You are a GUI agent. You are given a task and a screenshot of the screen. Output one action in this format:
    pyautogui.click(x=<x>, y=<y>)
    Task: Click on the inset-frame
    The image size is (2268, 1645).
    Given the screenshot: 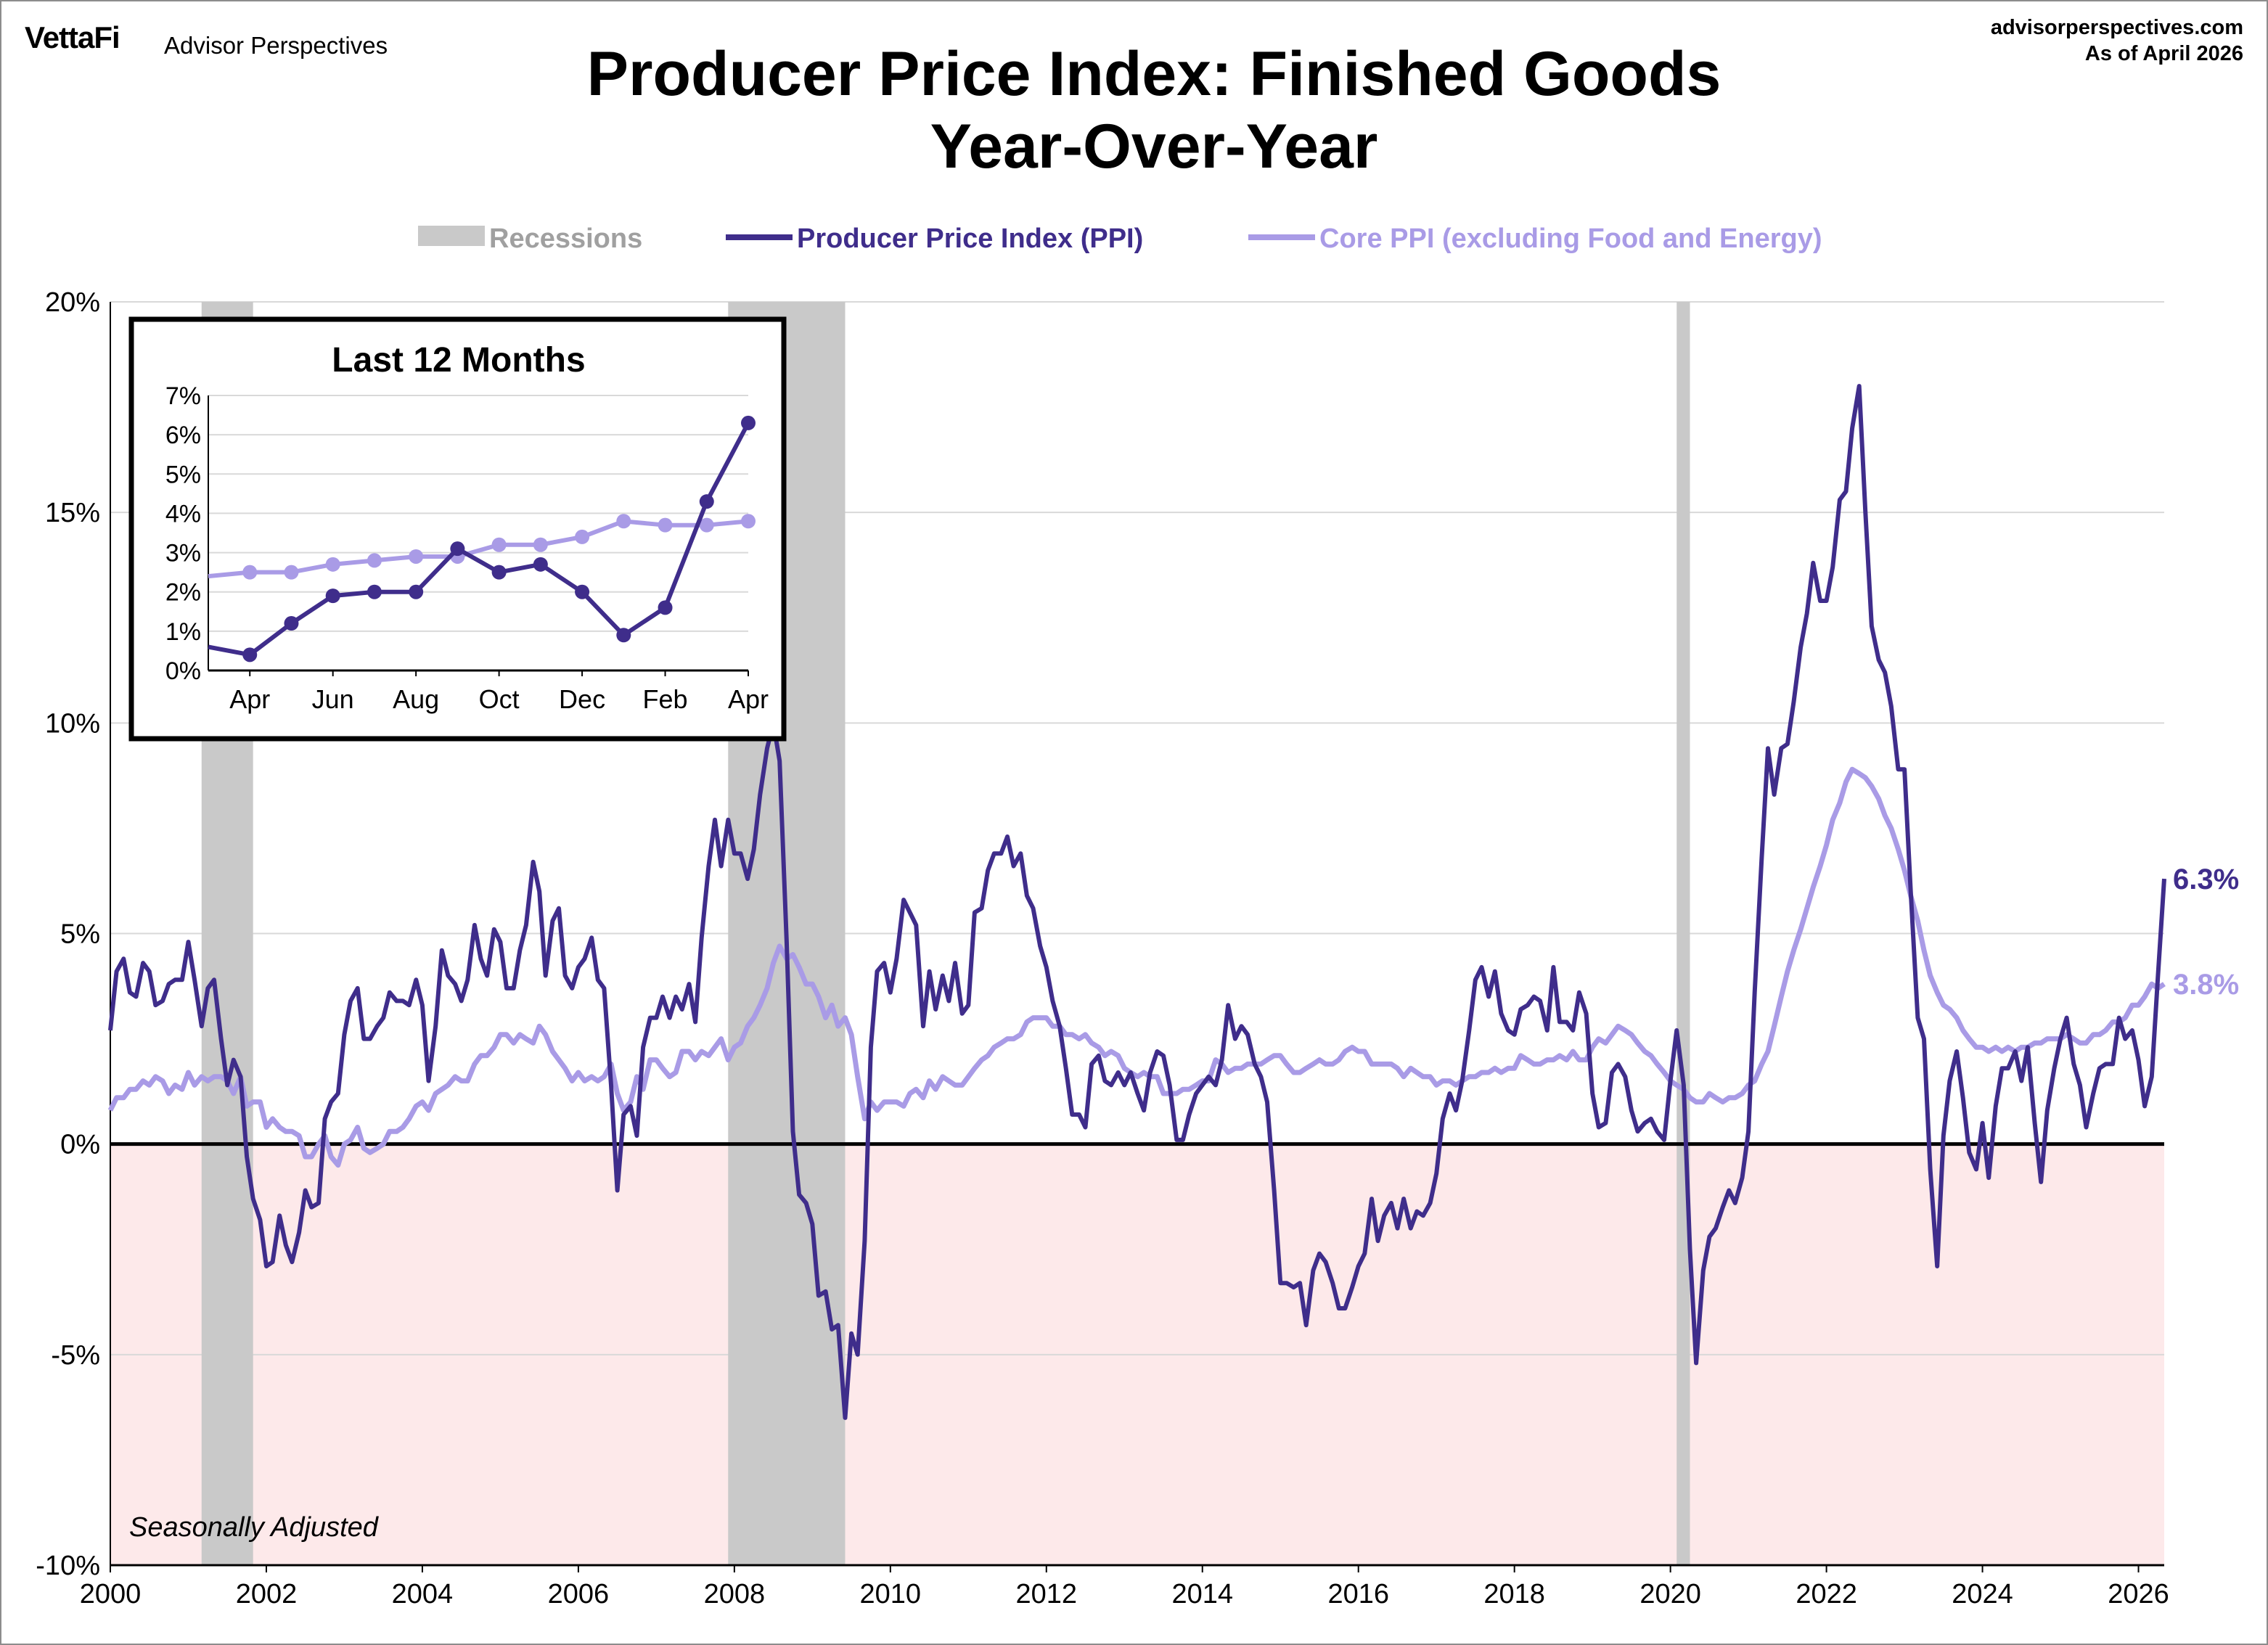 What is the action you would take?
    pyautogui.click(x=457, y=529)
    